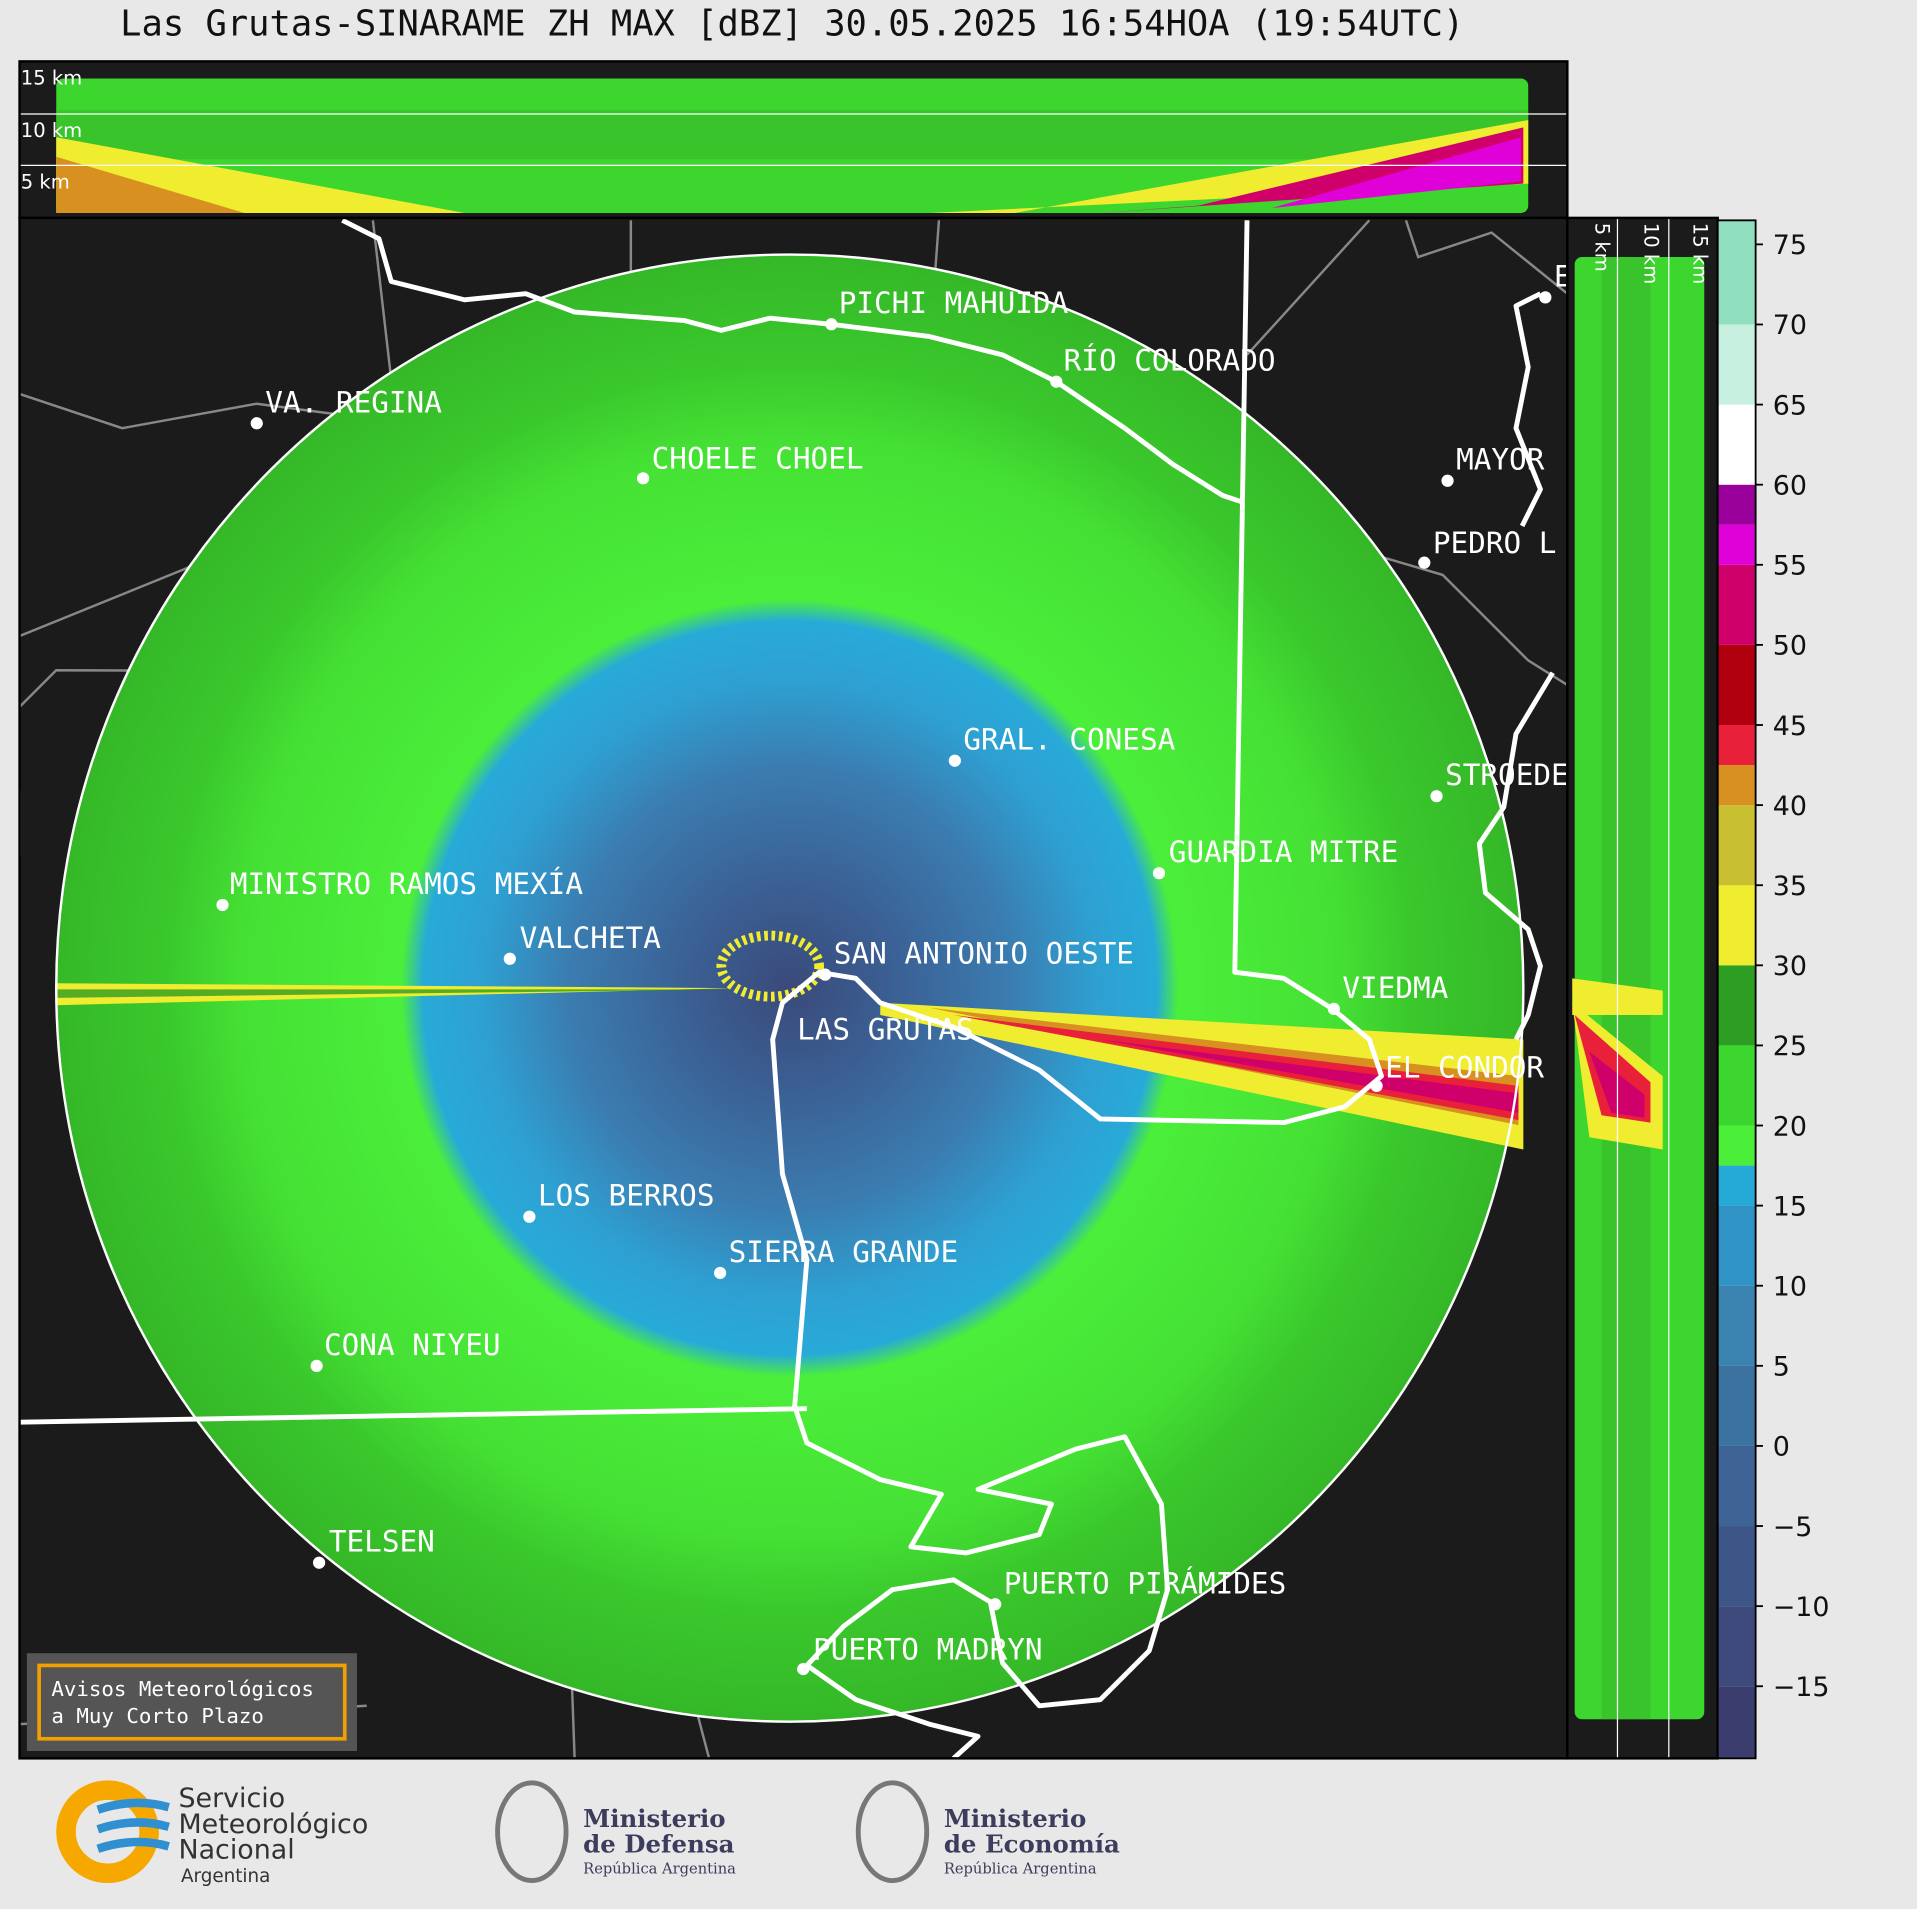  What do you see at coordinates (654, 1818) in the screenshot?
I see `logo-text: Ministerio` at bounding box center [654, 1818].